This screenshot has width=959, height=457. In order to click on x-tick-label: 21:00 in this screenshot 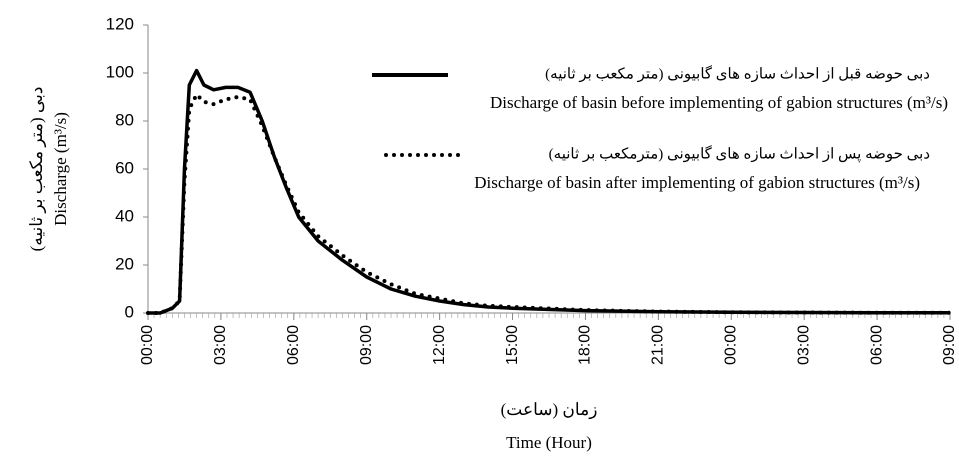, I will do `click(658, 345)`.